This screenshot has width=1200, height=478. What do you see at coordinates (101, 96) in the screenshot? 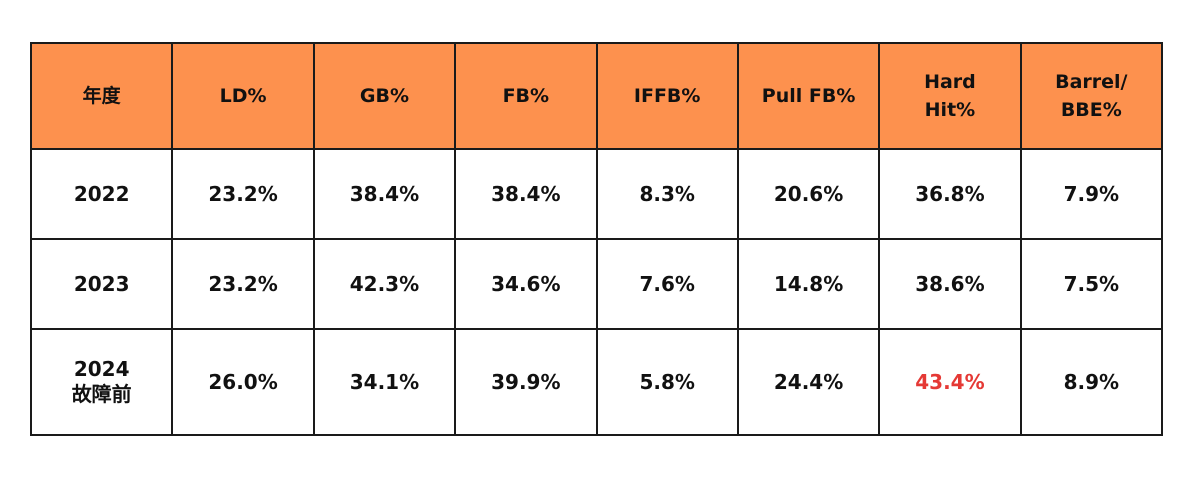
I see `header-year: 年度` at bounding box center [101, 96].